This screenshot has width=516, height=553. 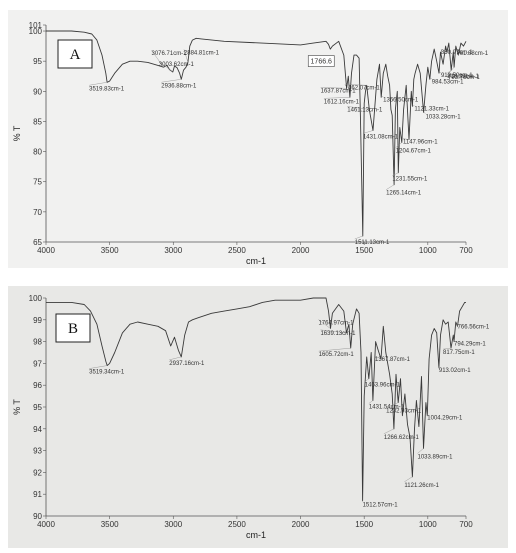 I want to click on peak-label: 1637.87cm-1, so click(x=339, y=91).